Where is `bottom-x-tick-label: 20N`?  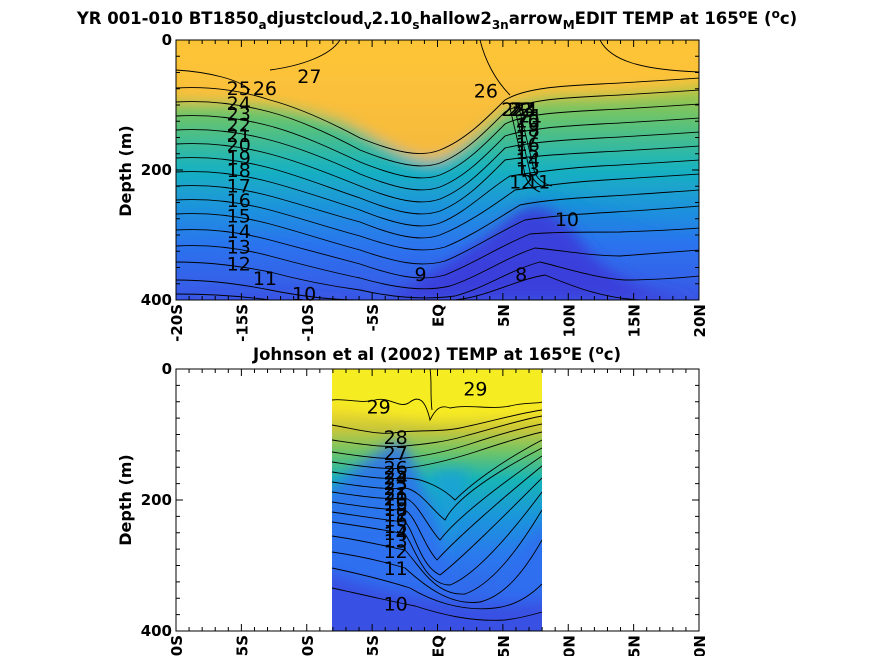
bottom-x-tick-label: 20N is located at coordinates (700, 645).